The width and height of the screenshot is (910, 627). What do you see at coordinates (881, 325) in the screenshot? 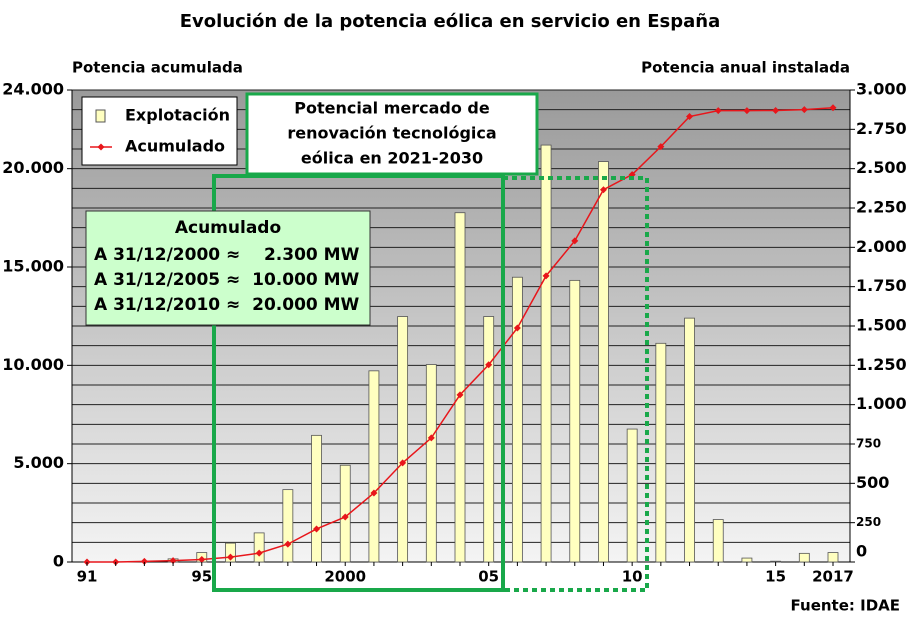
I see `y2-tick-label: 1.500` at bounding box center [881, 325].